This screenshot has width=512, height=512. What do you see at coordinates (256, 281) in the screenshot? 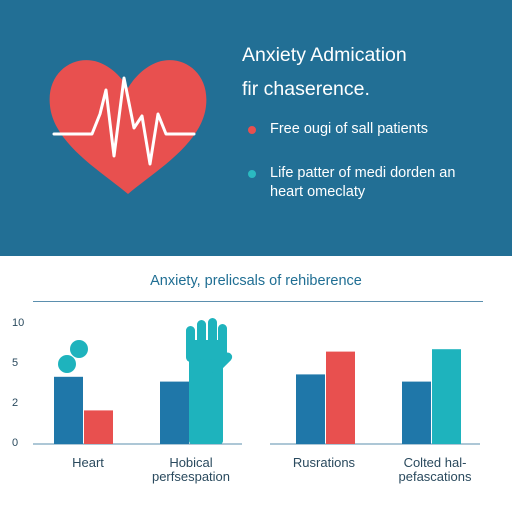
I see `chart-title: Anxiety, prelicsals of rehiberence` at bounding box center [256, 281].